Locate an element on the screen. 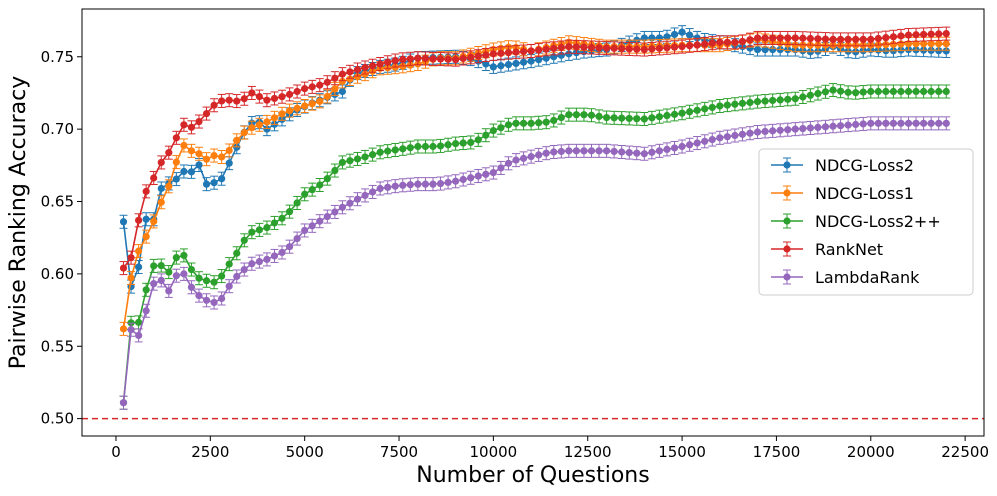 This screenshot has width=997, height=496. x-tick-label: 15000 is located at coordinates (682, 452).